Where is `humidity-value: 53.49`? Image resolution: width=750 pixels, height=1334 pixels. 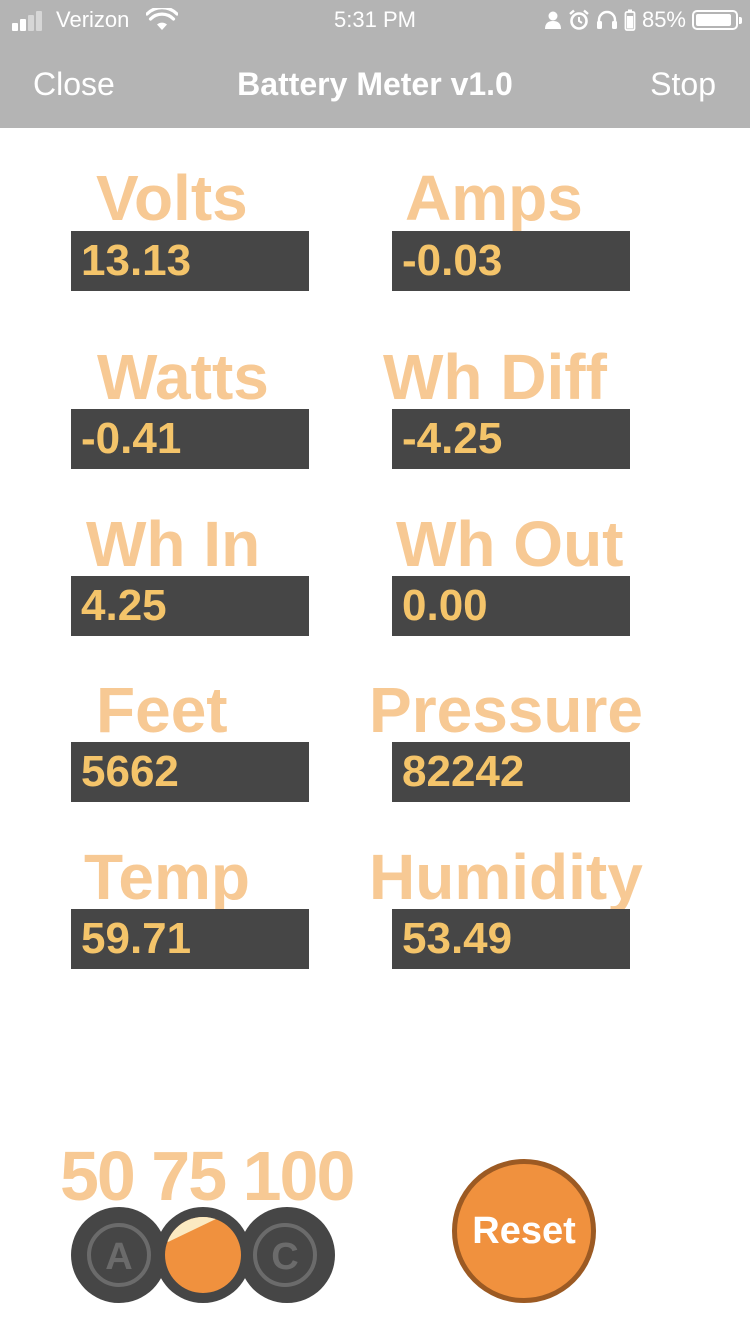 humidity-value: 53.49 is located at coordinates (511, 939).